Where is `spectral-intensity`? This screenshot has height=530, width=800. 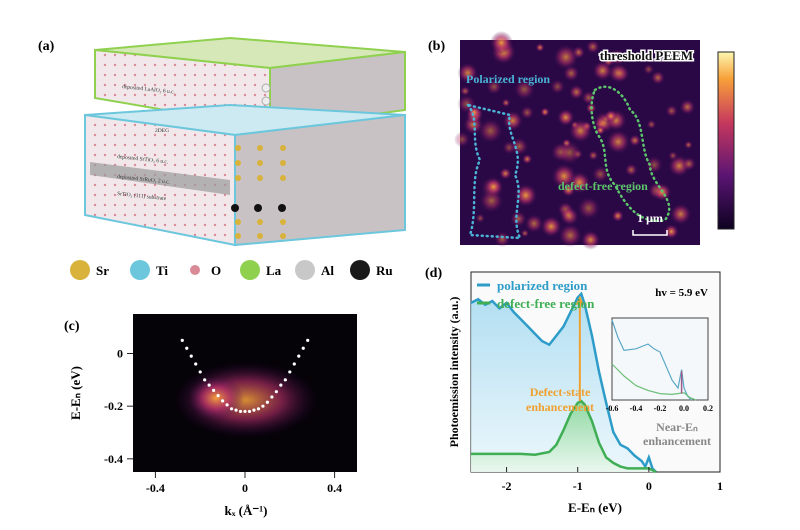 spectral-intensity is located at coordinates (216, 398).